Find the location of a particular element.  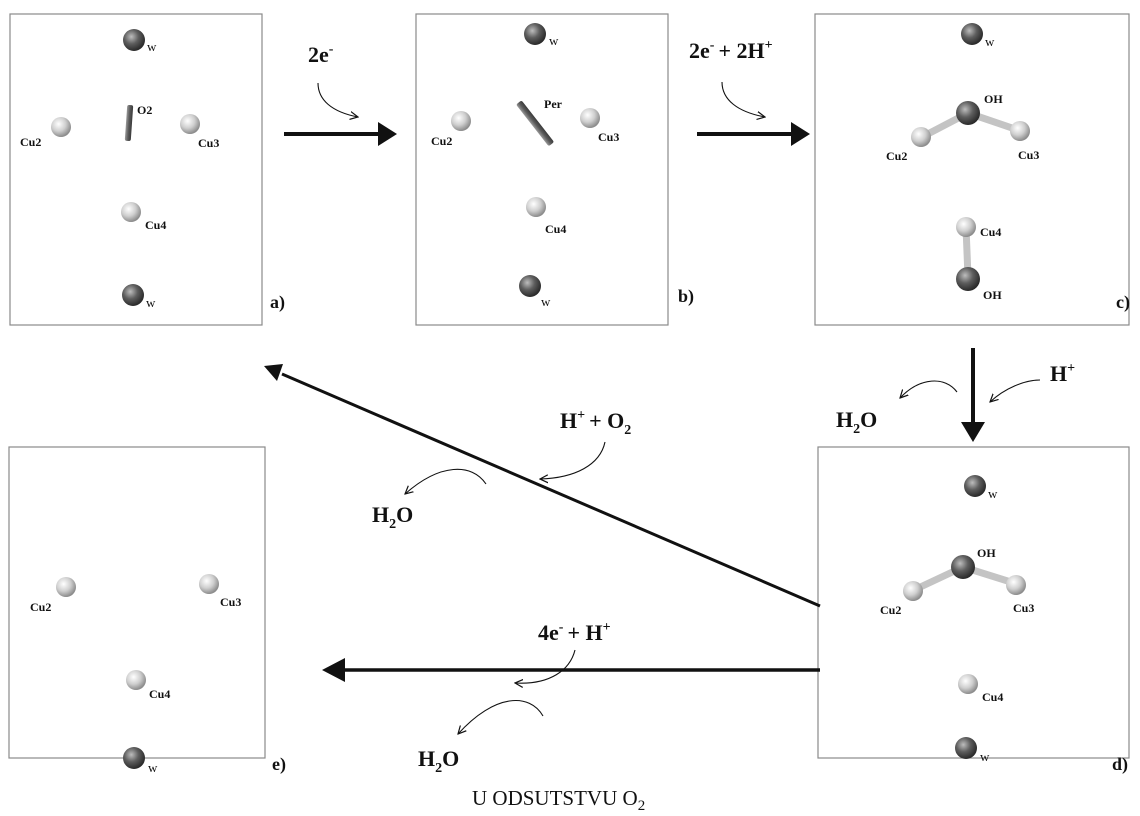

figure-caption: U ODSUTSTVU O2 is located at coordinates (558, 800).